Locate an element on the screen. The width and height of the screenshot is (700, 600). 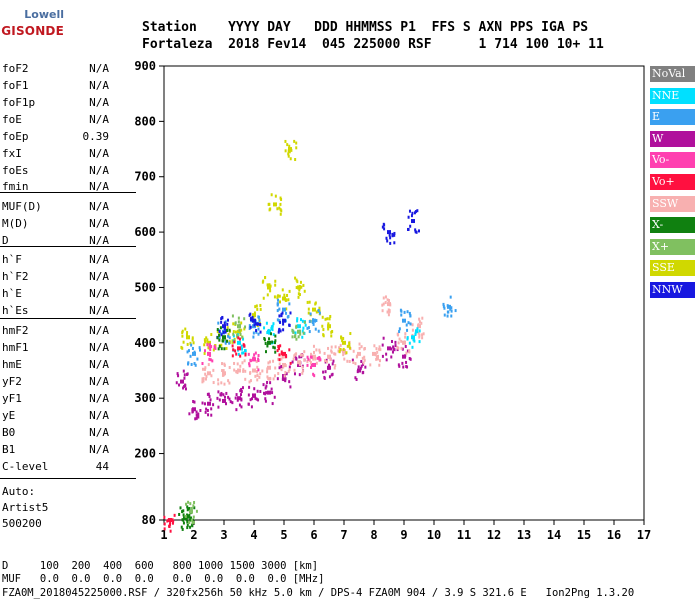
x-tick-label: 8 is located at coordinates (373, 535).